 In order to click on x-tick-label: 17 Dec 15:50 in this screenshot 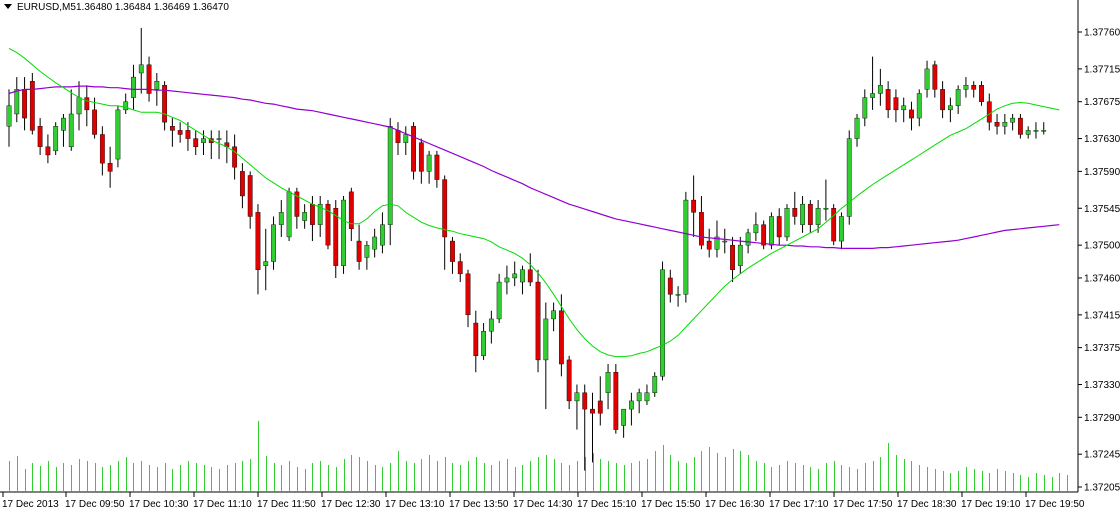, I will do `click(671, 504)`.